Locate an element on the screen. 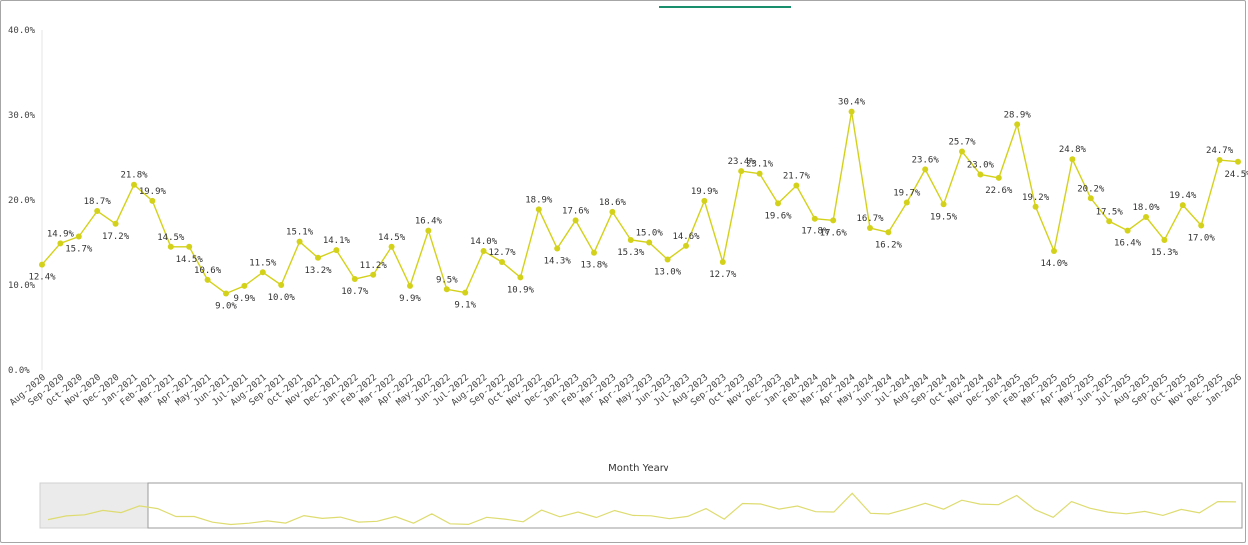 The width and height of the screenshot is (1248, 545). data-label: 10.6% is located at coordinates (208, 271).